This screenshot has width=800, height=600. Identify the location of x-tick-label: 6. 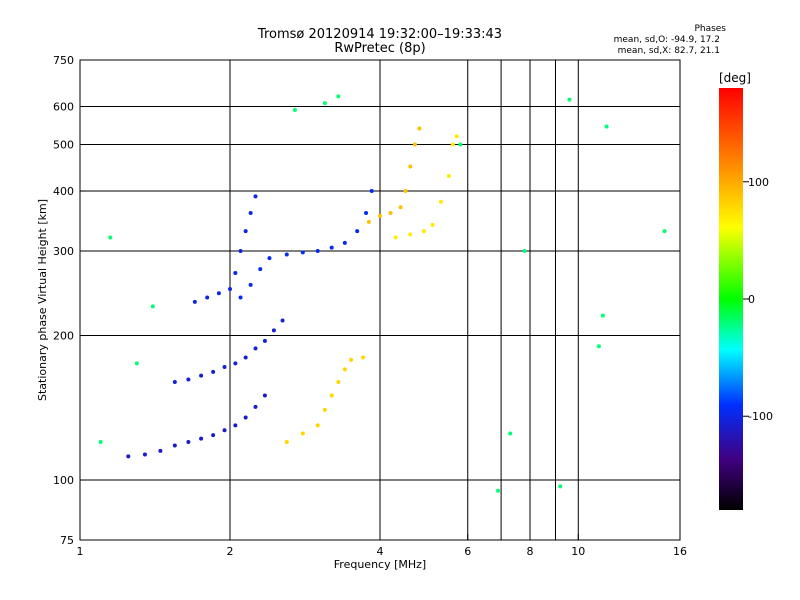
(467, 551).